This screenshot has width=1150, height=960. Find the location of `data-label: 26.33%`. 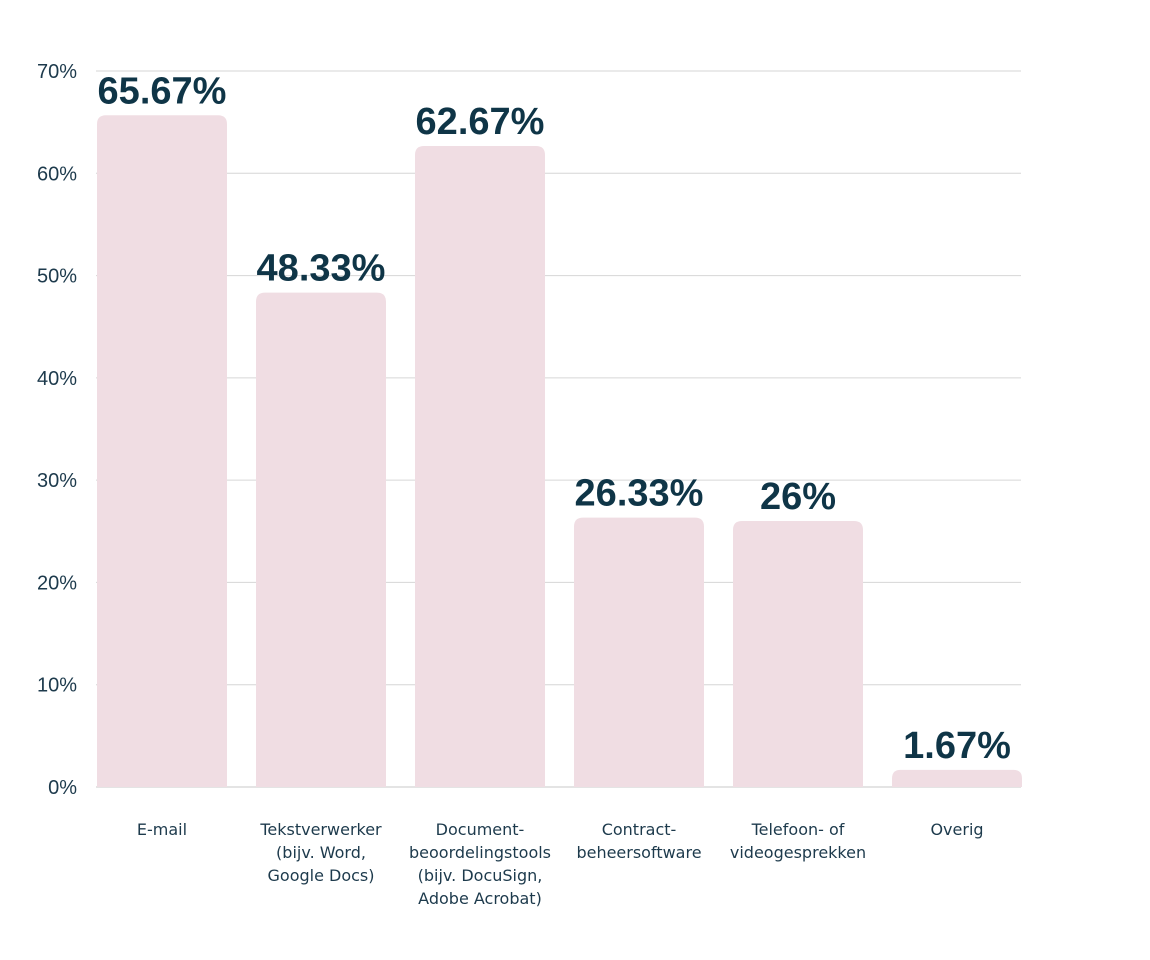

data-label: 26.33% is located at coordinates (639, 494).